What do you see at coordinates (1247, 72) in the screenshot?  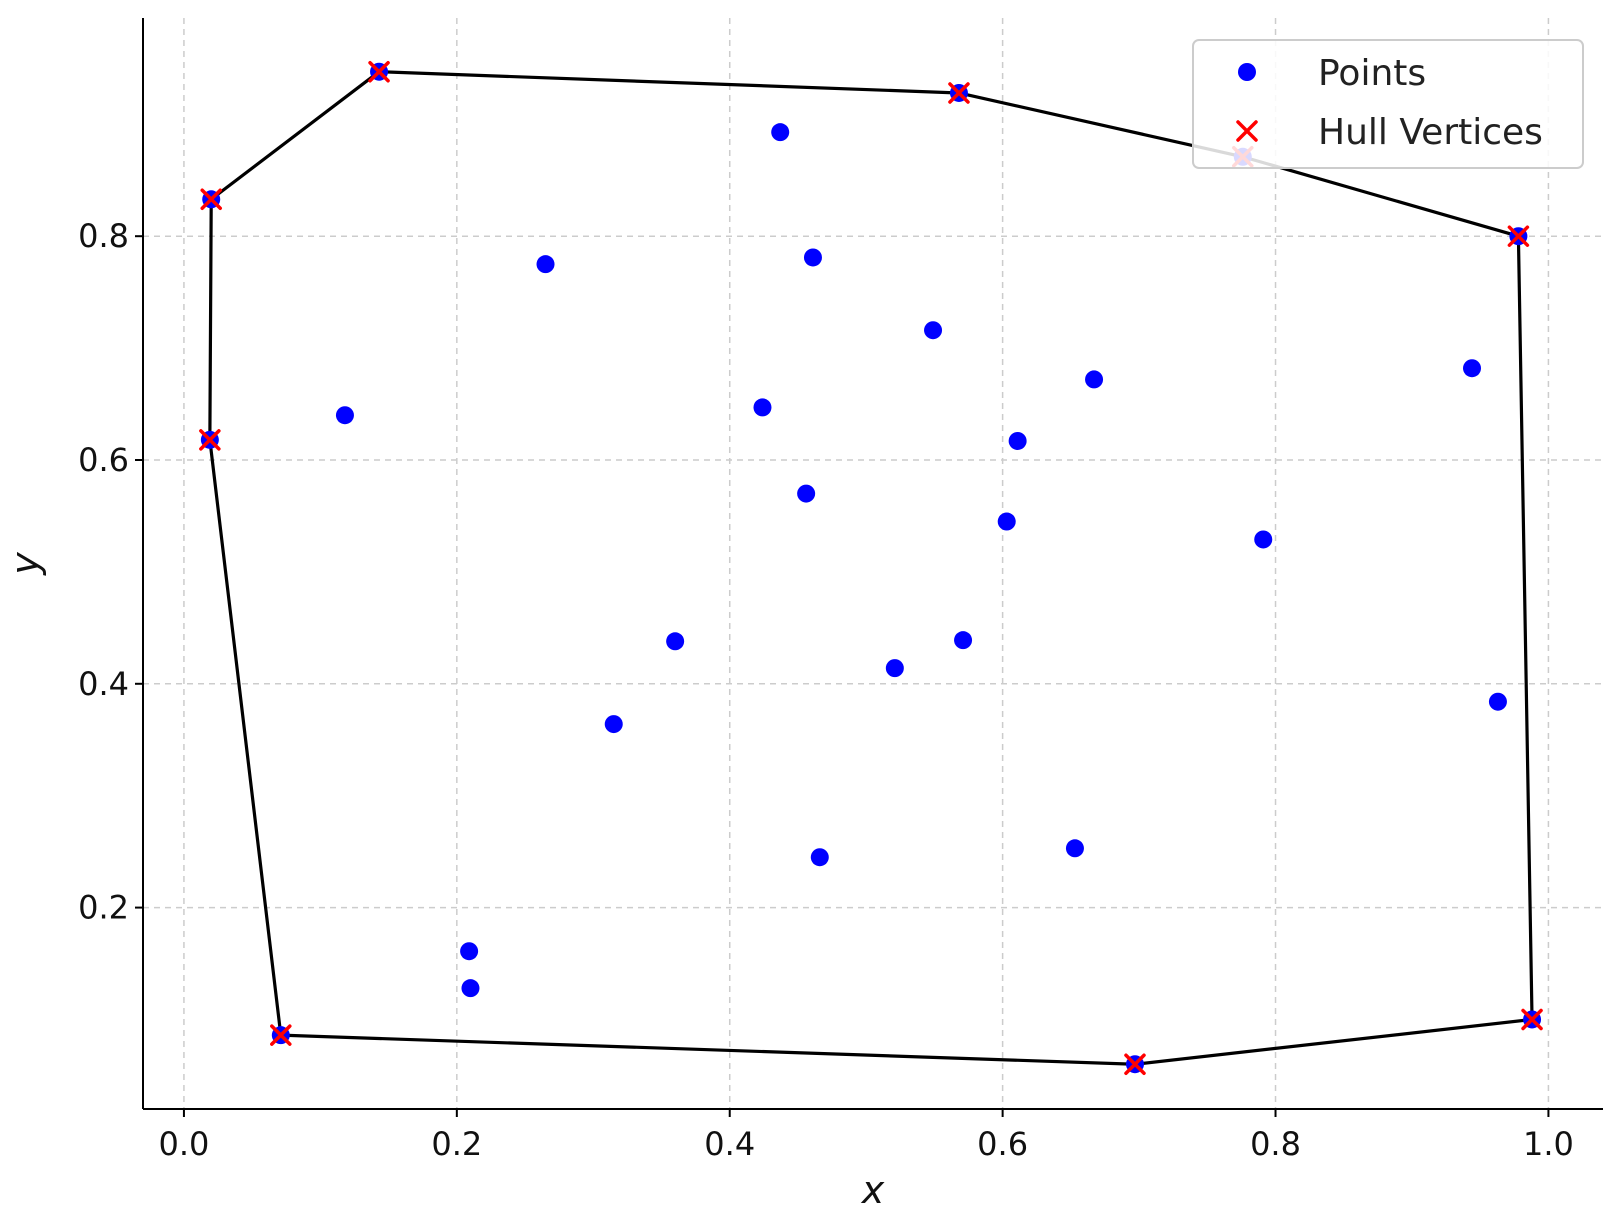 I see `legend-points-marker` at bounding box center [1247, 72].